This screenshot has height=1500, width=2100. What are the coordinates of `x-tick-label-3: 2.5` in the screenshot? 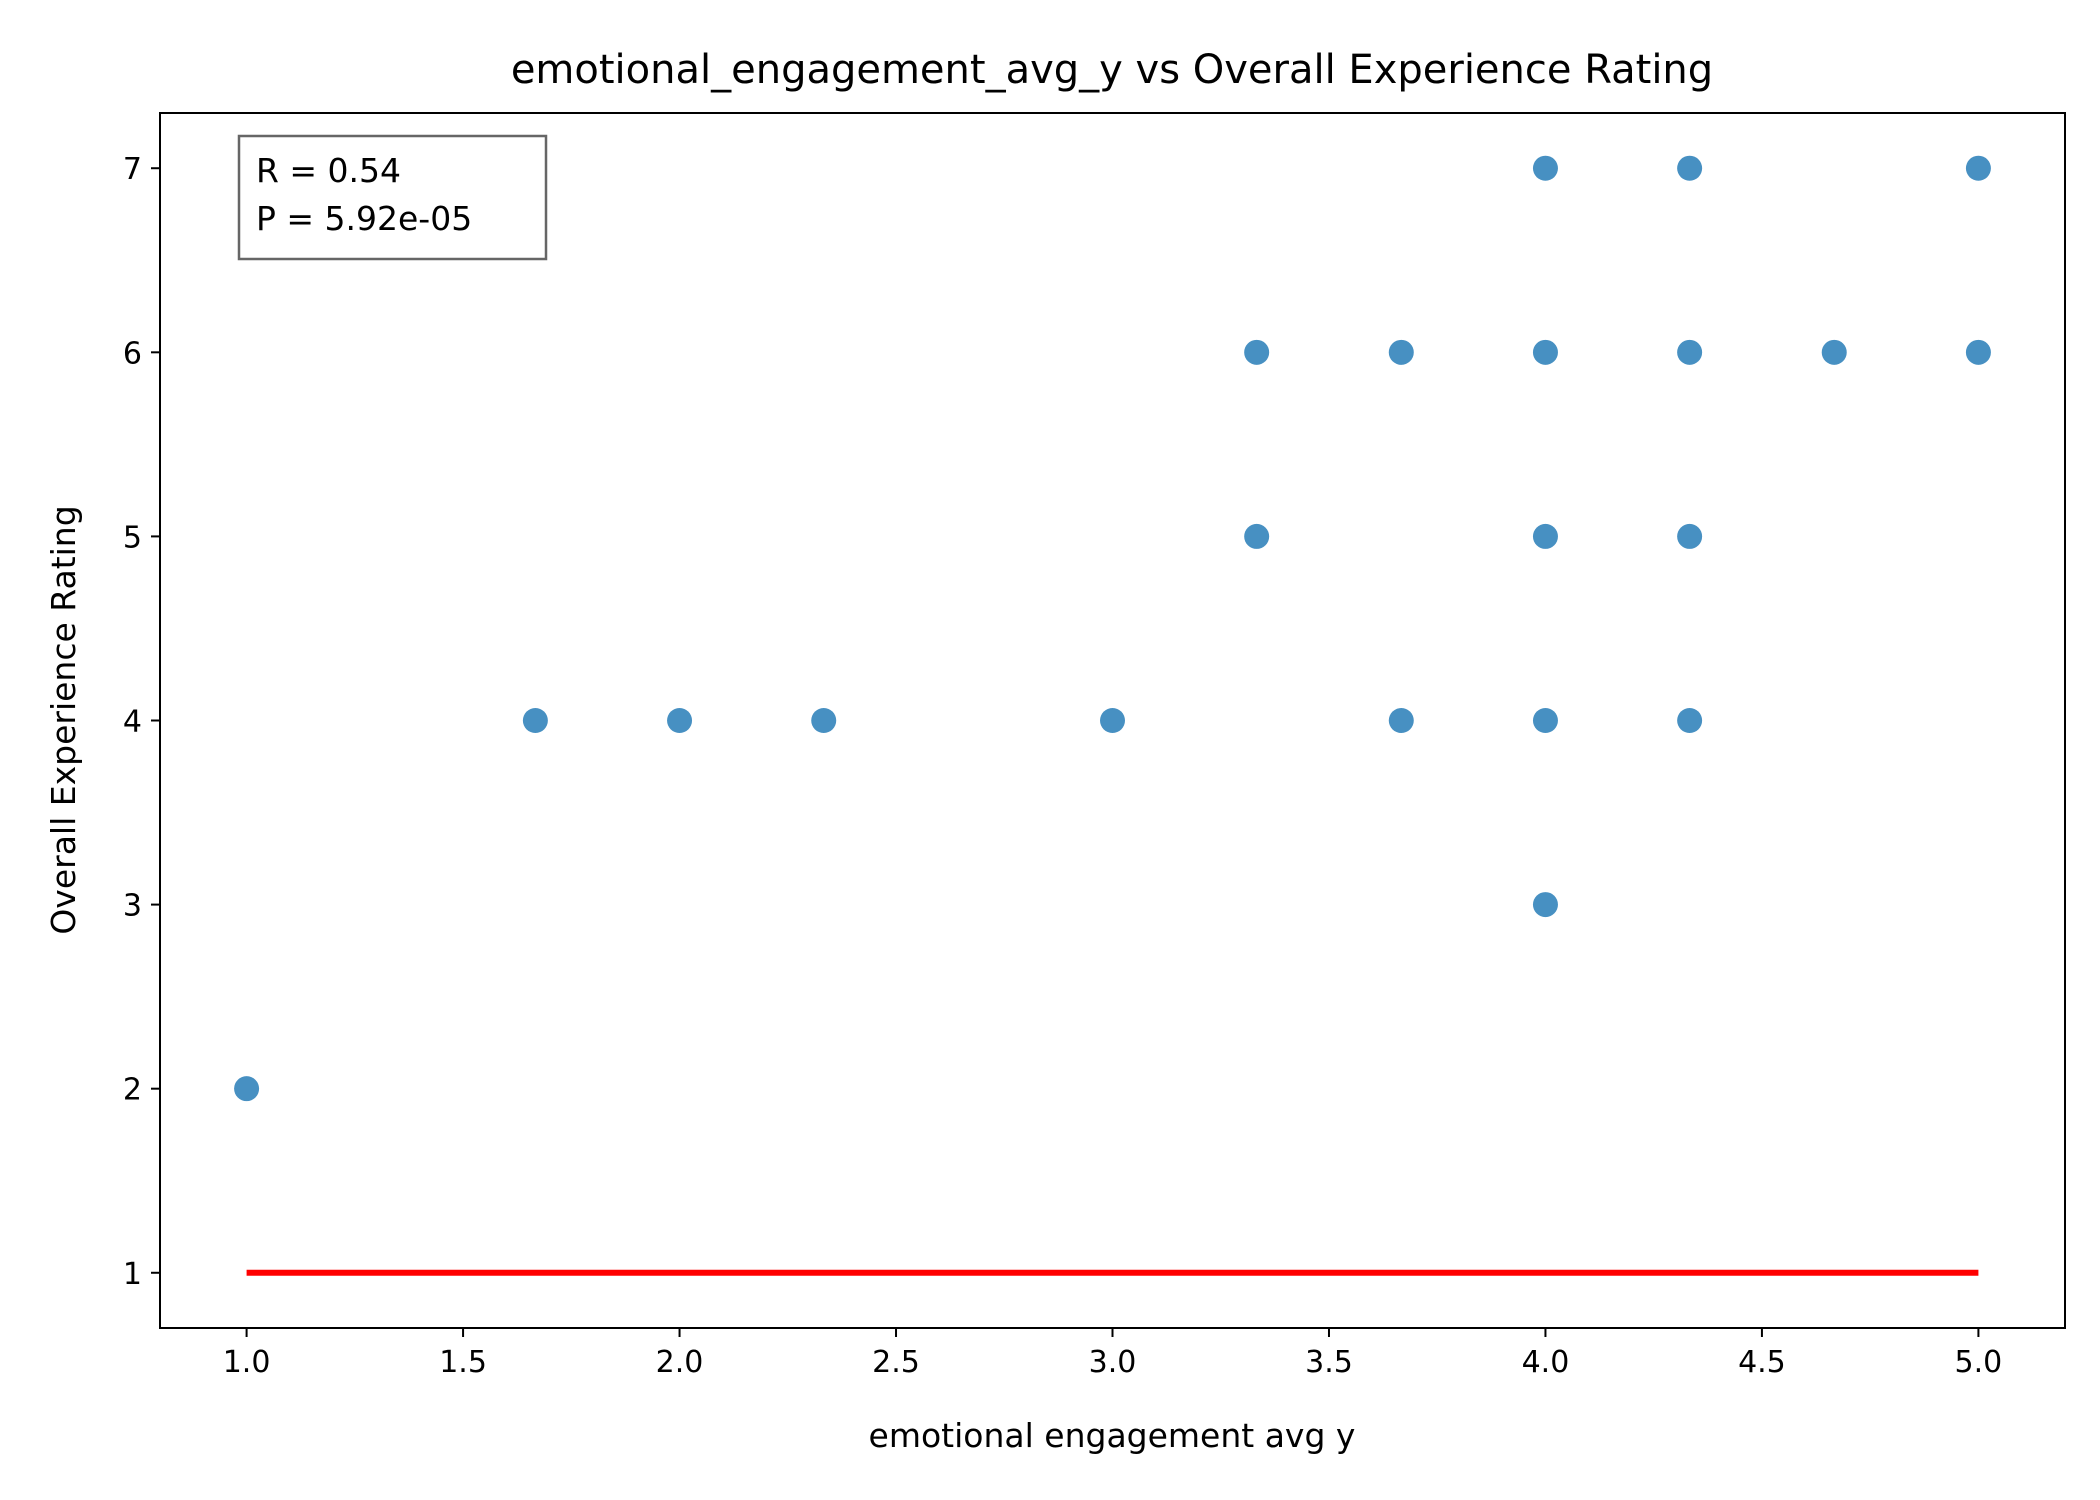 It's located at (896, 1362).